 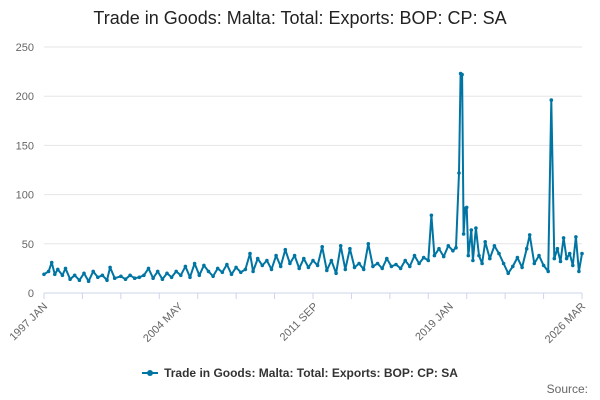 What do you see at coordinates (567, 389) in the screenshot?
I see `credits-label: Source:` at bounding box center [567, 389].